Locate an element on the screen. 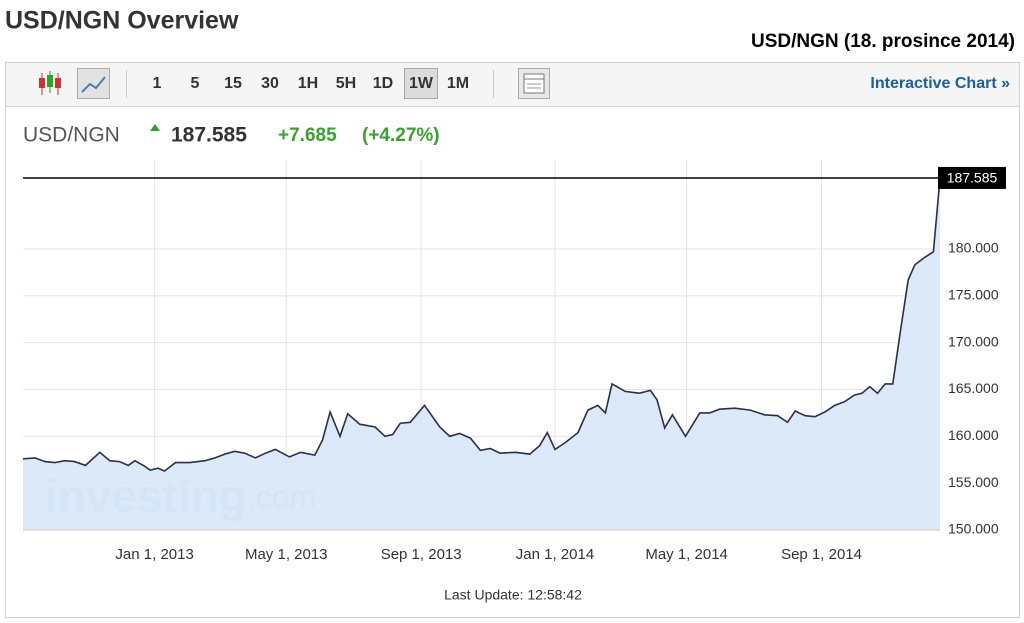  active-interval is located at coordinates (421, 83).